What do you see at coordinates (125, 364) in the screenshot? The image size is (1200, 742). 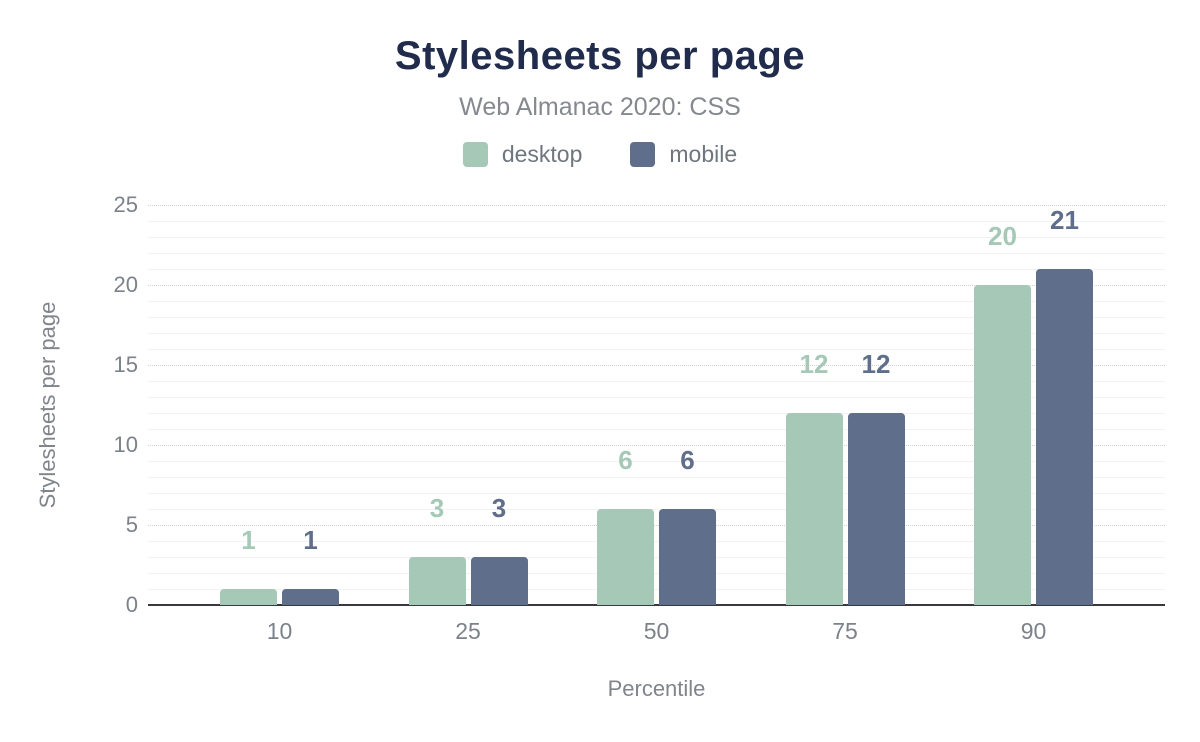 I see `y-tick-label-15: 15` at bounding box center [125, 364].